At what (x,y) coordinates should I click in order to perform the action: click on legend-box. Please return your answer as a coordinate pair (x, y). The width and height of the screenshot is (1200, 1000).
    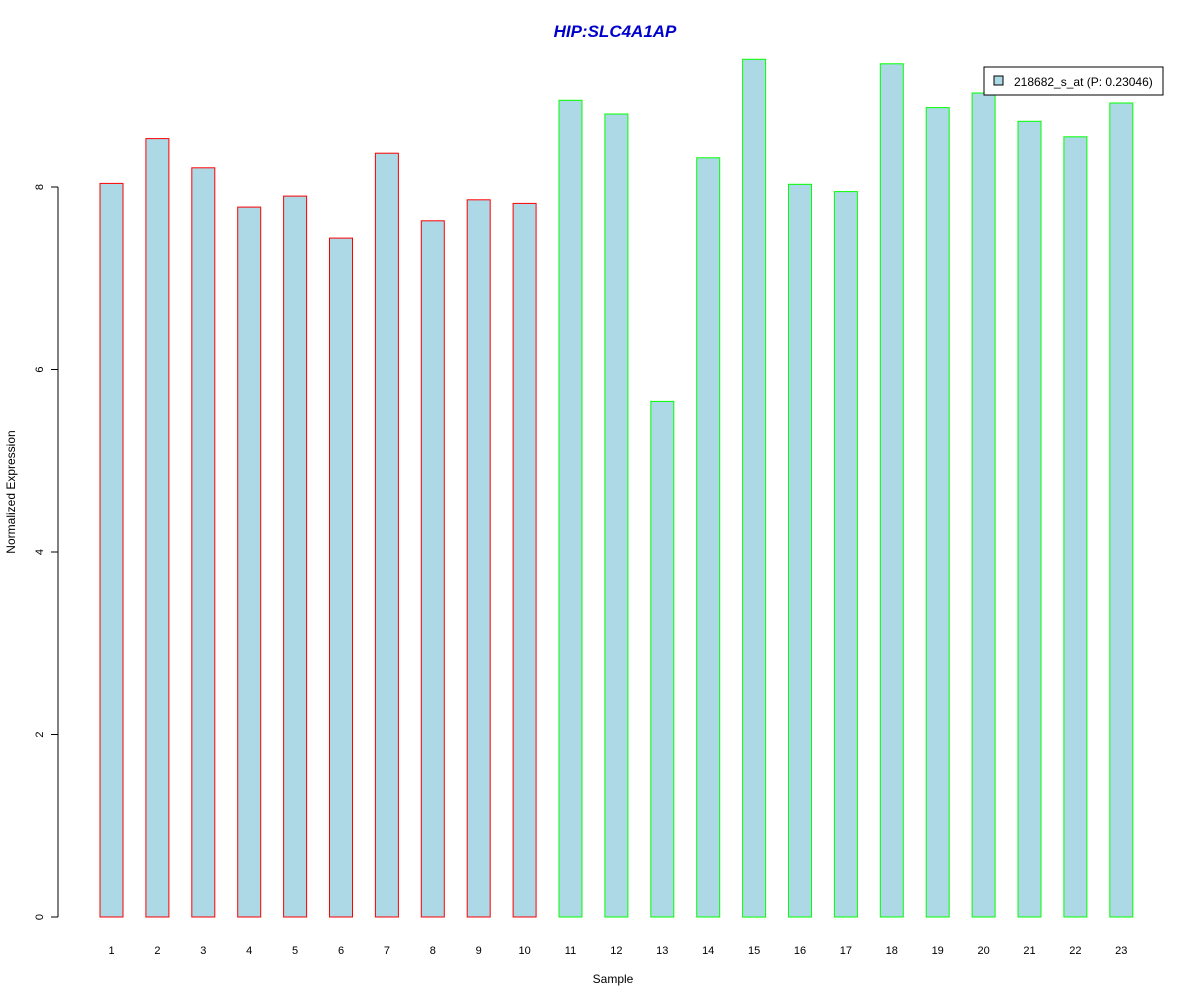
    Looking at the image, I should click on (1073, 81).